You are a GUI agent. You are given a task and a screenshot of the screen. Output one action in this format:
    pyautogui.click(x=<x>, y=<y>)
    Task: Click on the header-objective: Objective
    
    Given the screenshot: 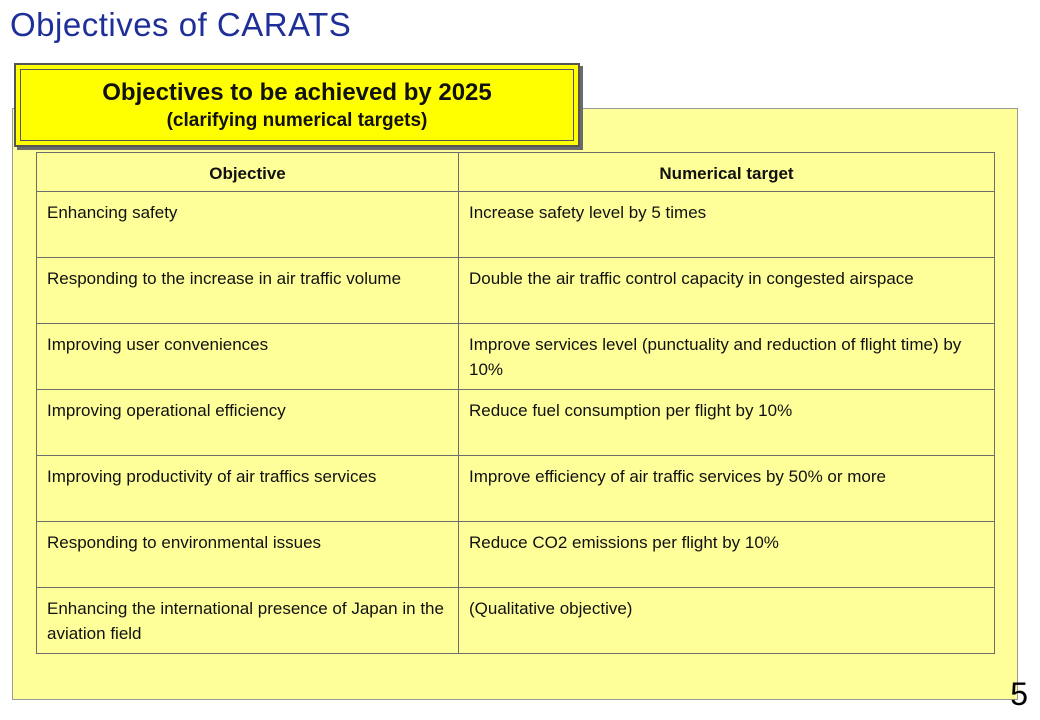 What is the action you would take?
    pyautogui.click(x=247, y=172)
    